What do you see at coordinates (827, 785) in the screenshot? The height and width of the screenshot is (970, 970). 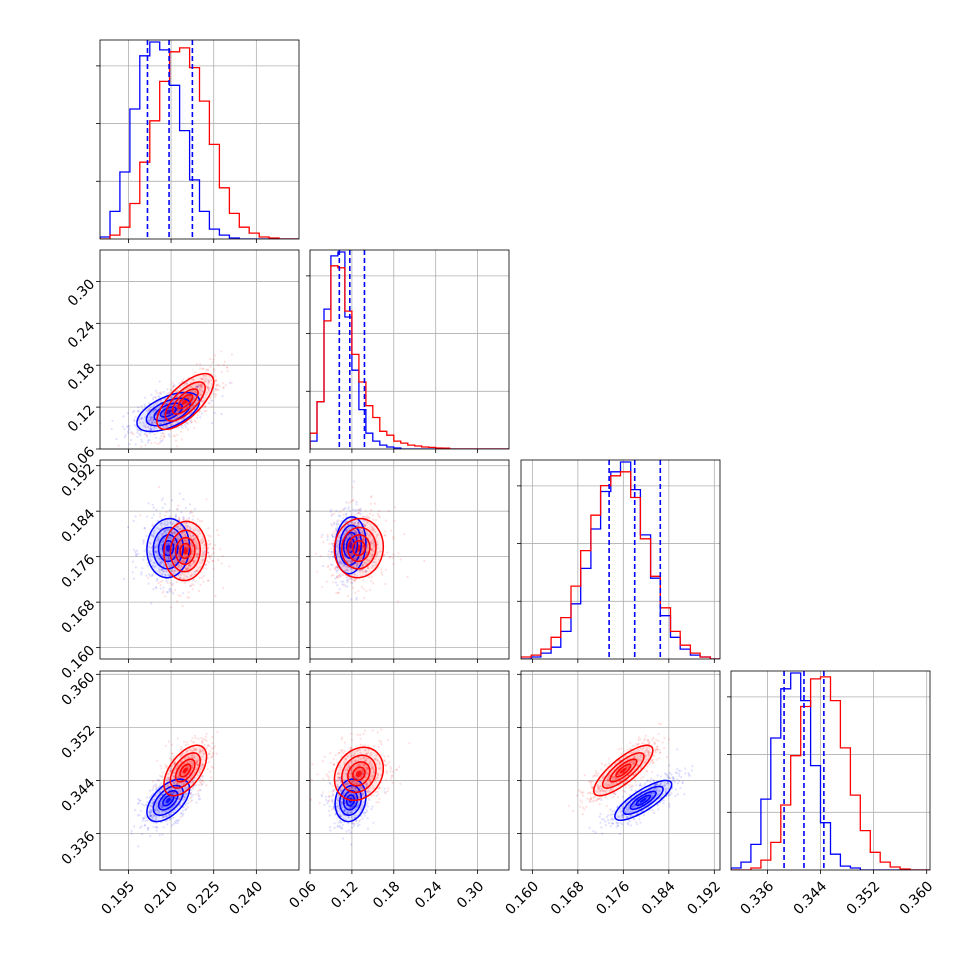 I see `axis-ticks` at bounding box center [827, 785].